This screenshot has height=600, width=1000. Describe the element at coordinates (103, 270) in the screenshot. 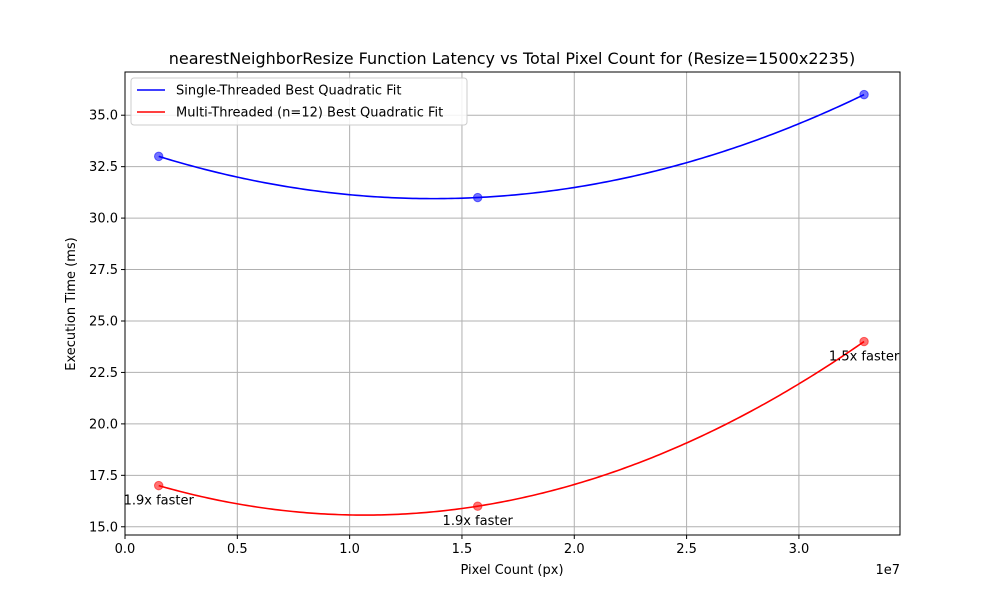

I see `y-tick-label: 27.5` at that location.